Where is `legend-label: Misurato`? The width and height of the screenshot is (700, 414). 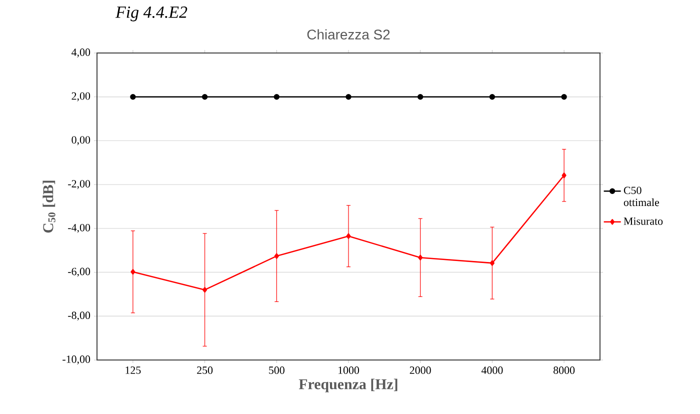
legend-label: Misurato is located at coordinates (643, 221).